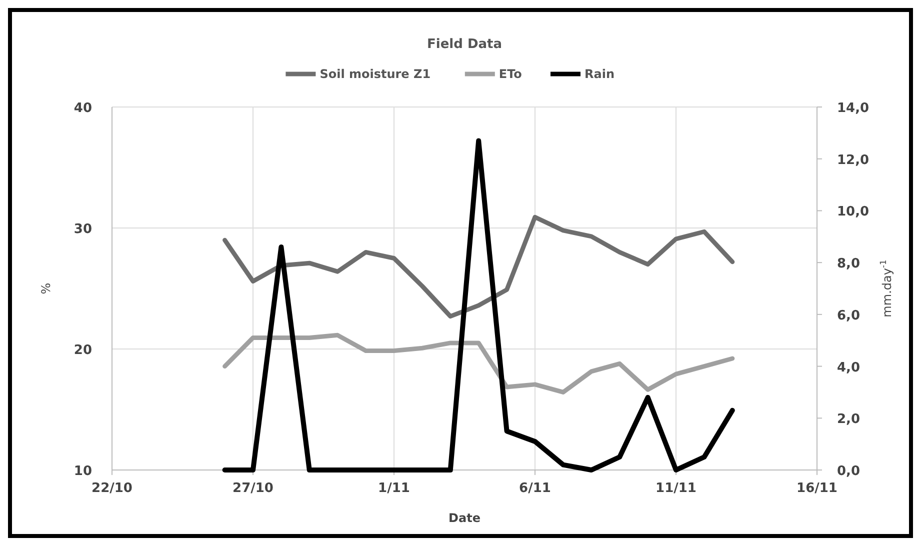 Image resolution: width=923 pixels, height=547 pixels. I want to click on chart-title: Field Data, so click(464, 44).